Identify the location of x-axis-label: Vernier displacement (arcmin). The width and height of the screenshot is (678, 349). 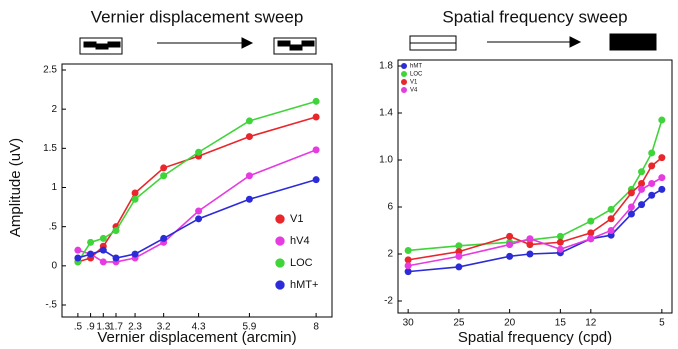
(196, 337).